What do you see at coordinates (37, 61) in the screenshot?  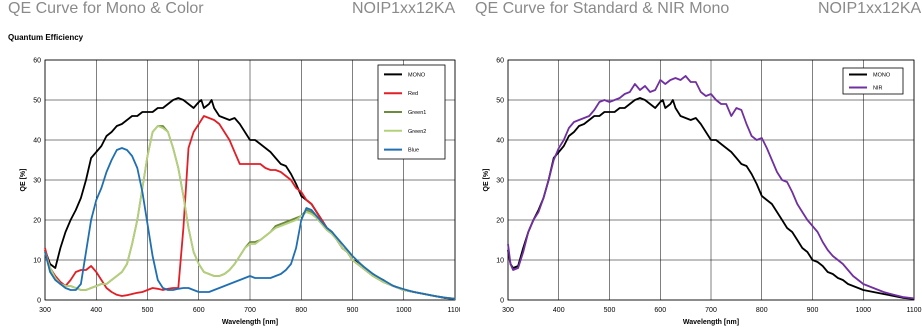 I see `left-y-tick-60: 60` at bounding box center [37, 61].